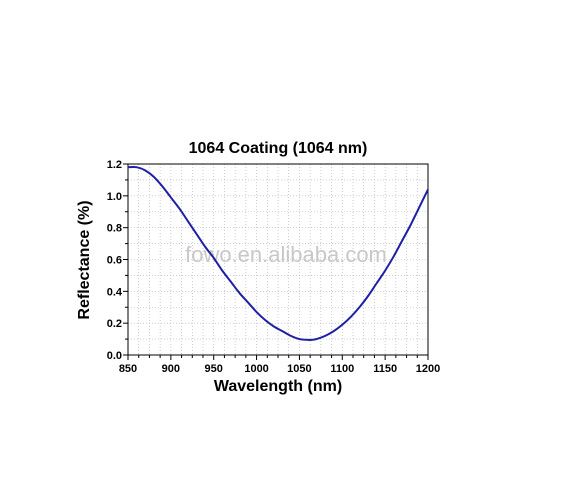 The image size is (571, 503). Describe the element at coordinates (256, 369) in the screenshot. I see `x-tick-label: 1000` at that location.